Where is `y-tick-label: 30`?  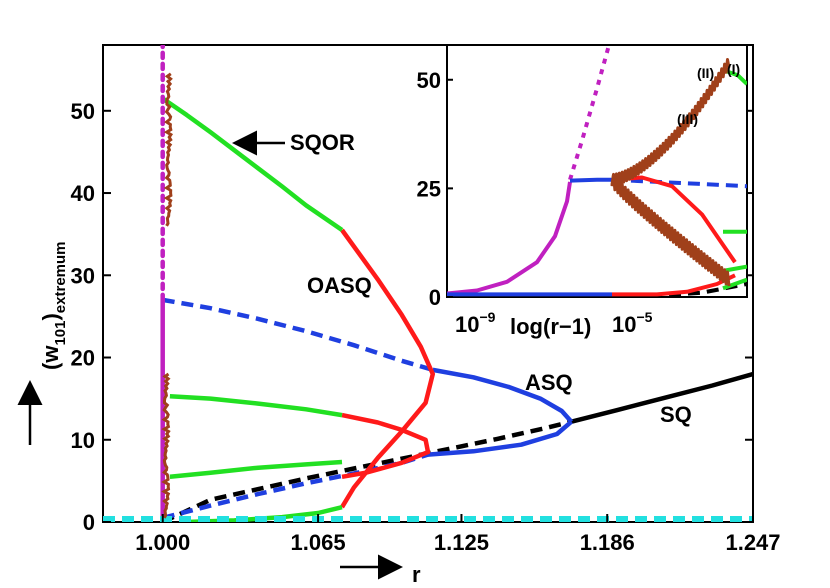 y-tick-label: 30 is located at coordinates (83, 275).